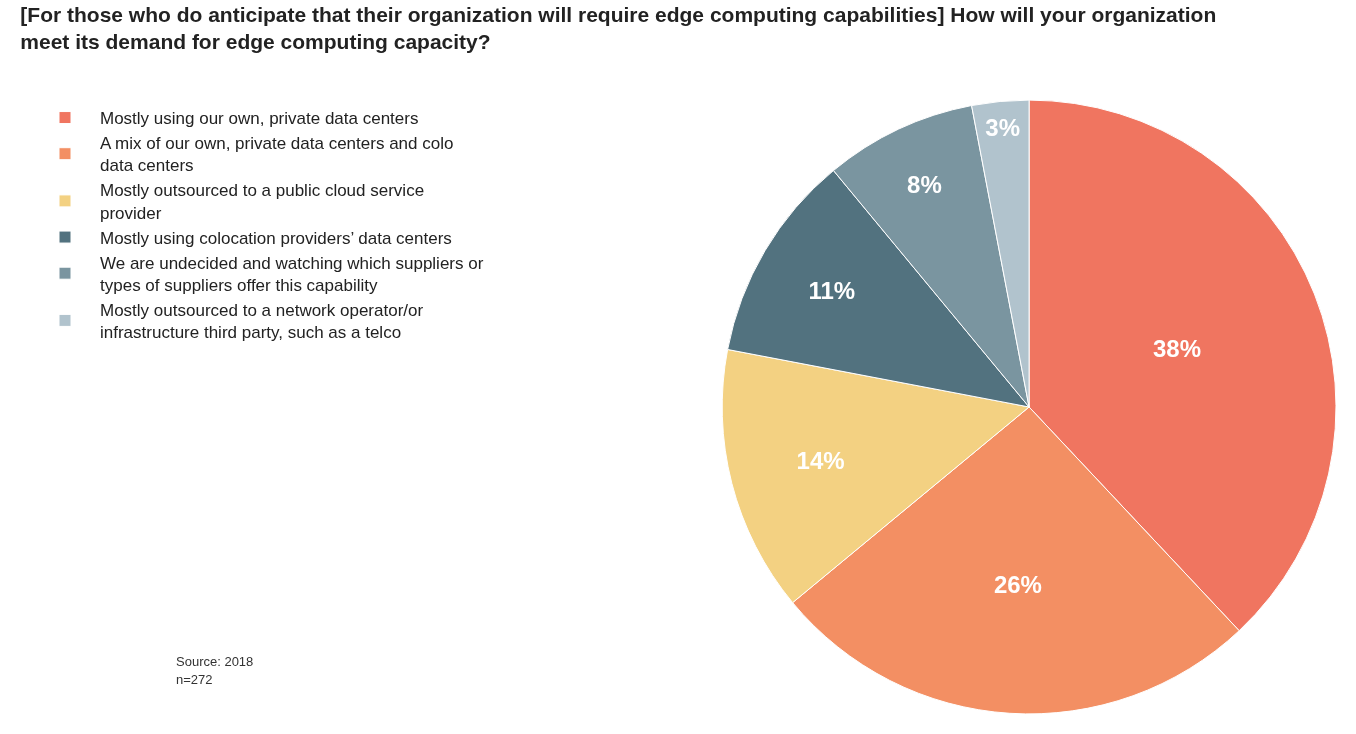 The height and width of the screenshot is (734, 1356). What do you see at coordinates (1176, 348) in the screenshot?
I see `data-label: 38%` at bounding box center [1176, 348].